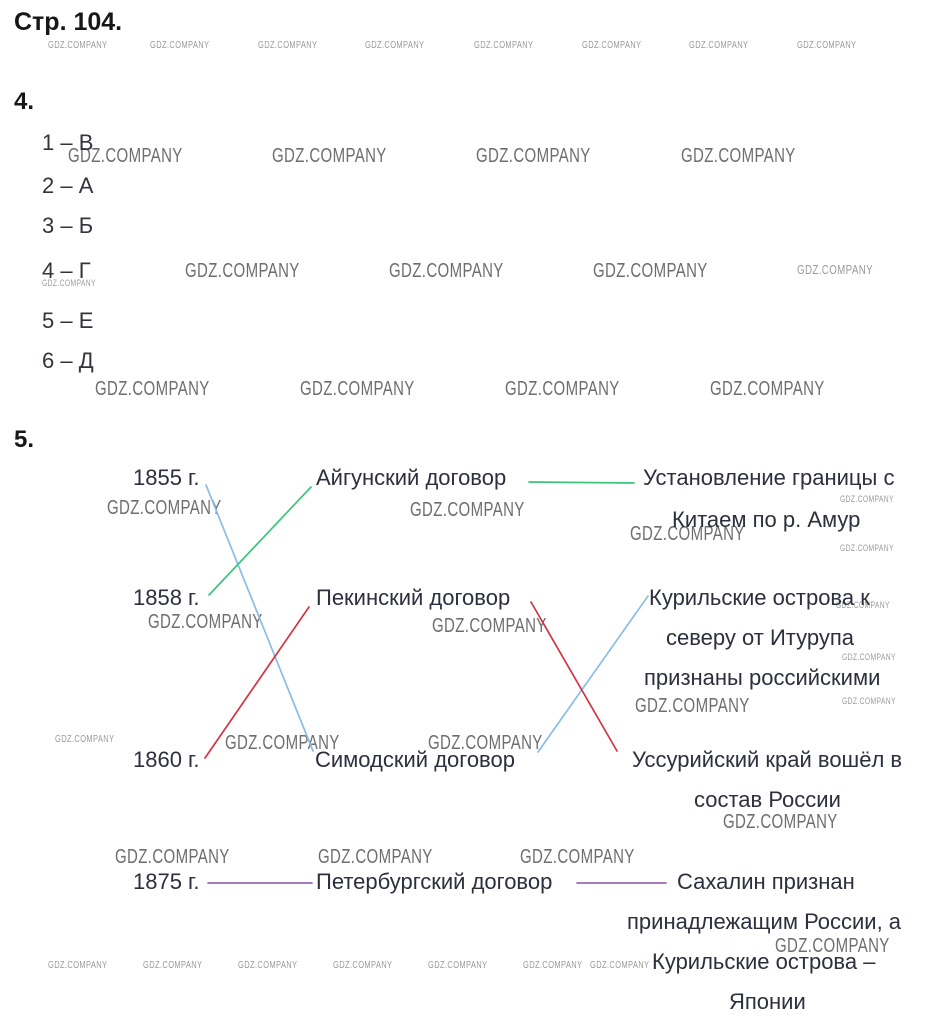  I want to click on result-line: Уссурийский край вошёл в, so click(767, 759).